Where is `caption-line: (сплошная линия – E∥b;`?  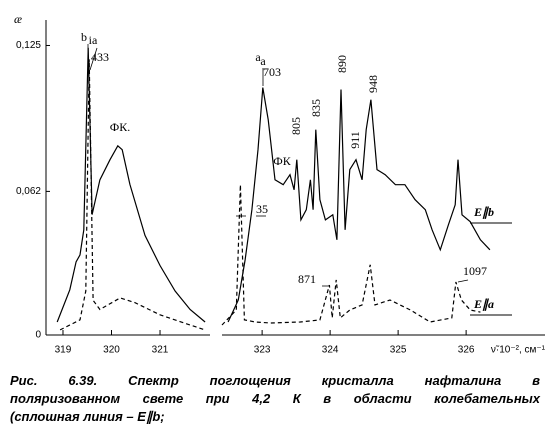
caption-line: (сплошная линия – E∥b; is located at coordinates (87, 416).